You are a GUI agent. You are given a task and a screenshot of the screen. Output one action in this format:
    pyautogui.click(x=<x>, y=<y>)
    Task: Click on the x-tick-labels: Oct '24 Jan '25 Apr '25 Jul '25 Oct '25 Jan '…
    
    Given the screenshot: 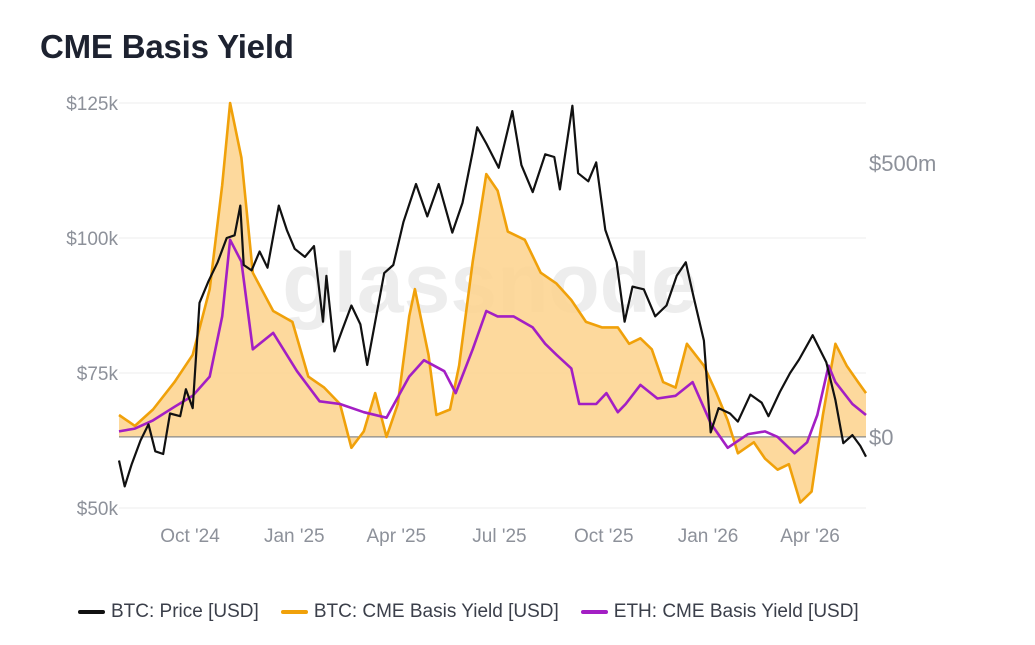 What is the action you would take?
    pyautogui.click(x=500, y=536)
    